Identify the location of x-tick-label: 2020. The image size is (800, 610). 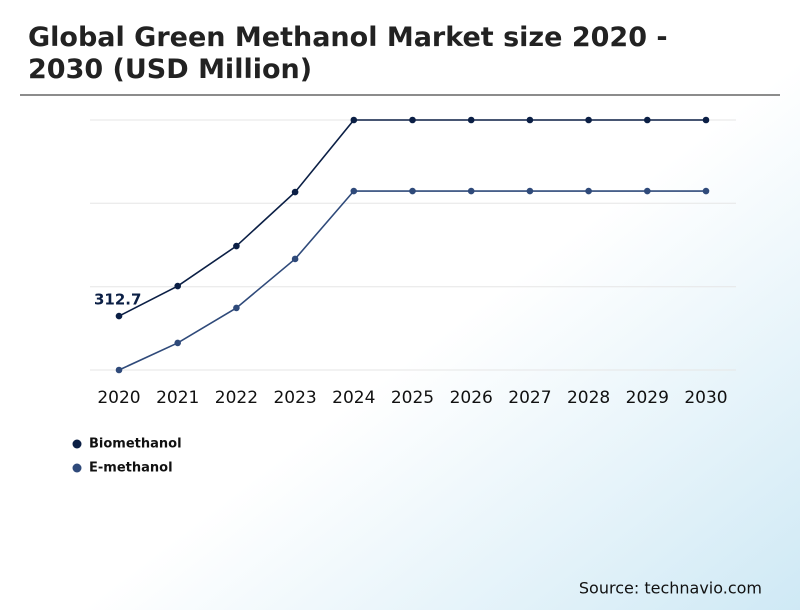
(118, 398).